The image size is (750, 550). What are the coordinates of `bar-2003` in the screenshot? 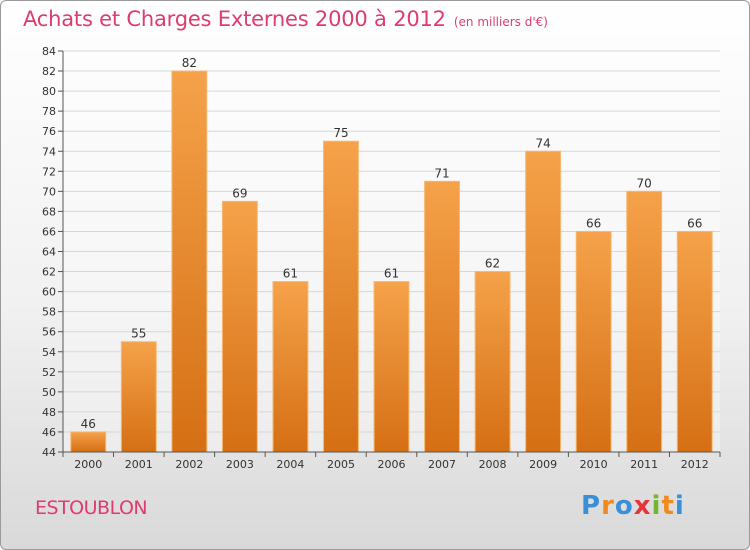 It's located at (239, 326).